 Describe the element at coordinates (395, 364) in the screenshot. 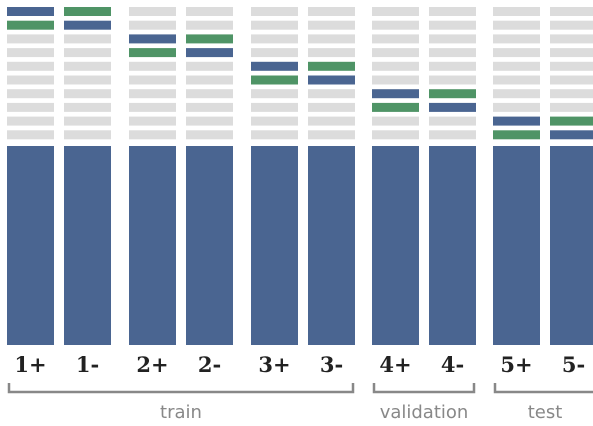

I see `column-label: 4+` at that location.